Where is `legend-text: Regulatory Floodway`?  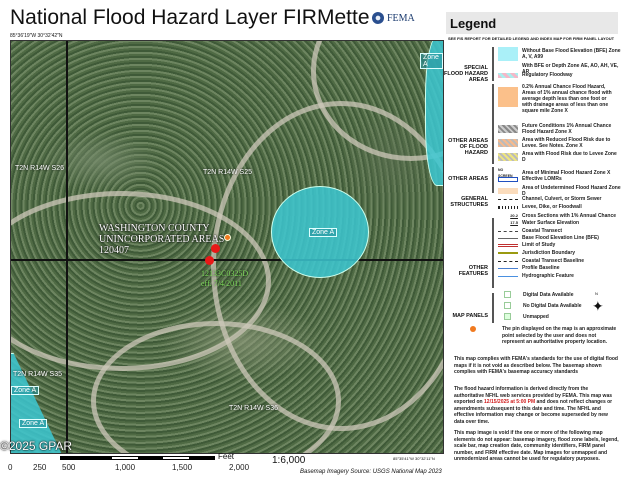 legend-text: Regulatory Floodway is located at coordinates (547, 75).